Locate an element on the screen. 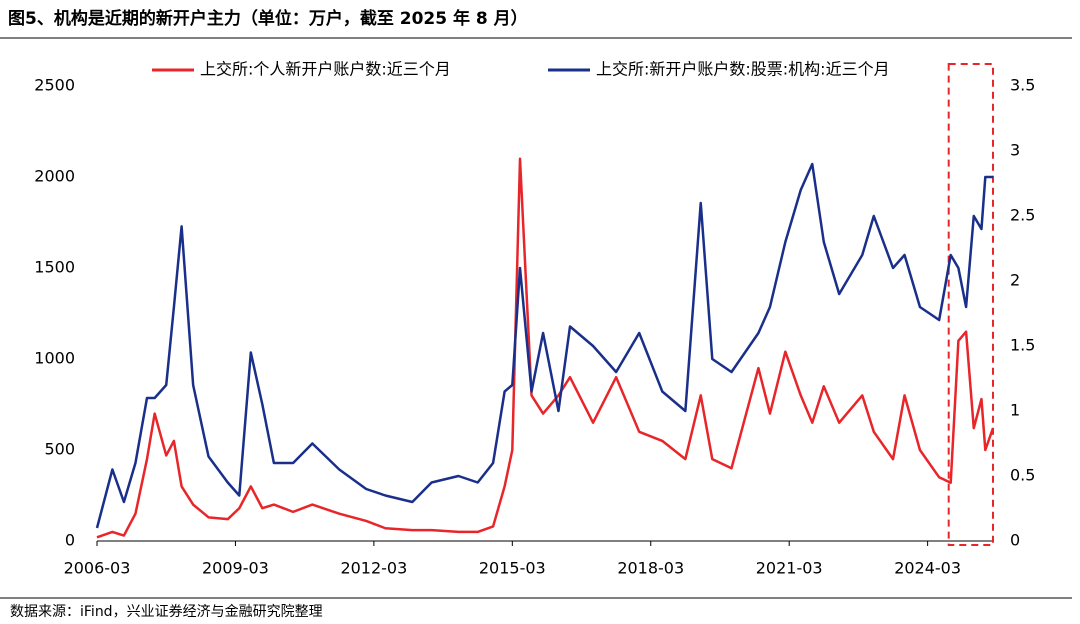  y2-tick-label: 0 is located at coordinates (1015, 540).